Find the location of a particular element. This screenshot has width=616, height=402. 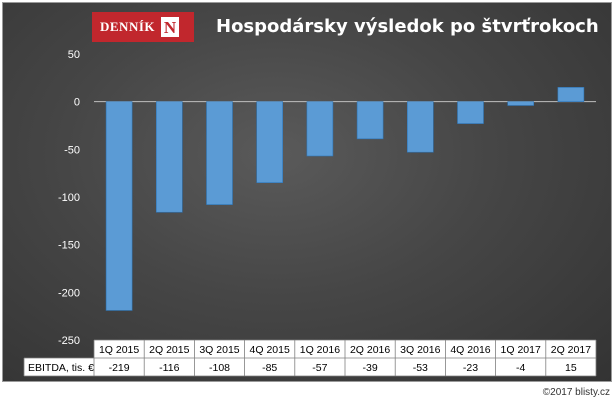

y-tick-label: 0 is located at coordinates (77, 103).